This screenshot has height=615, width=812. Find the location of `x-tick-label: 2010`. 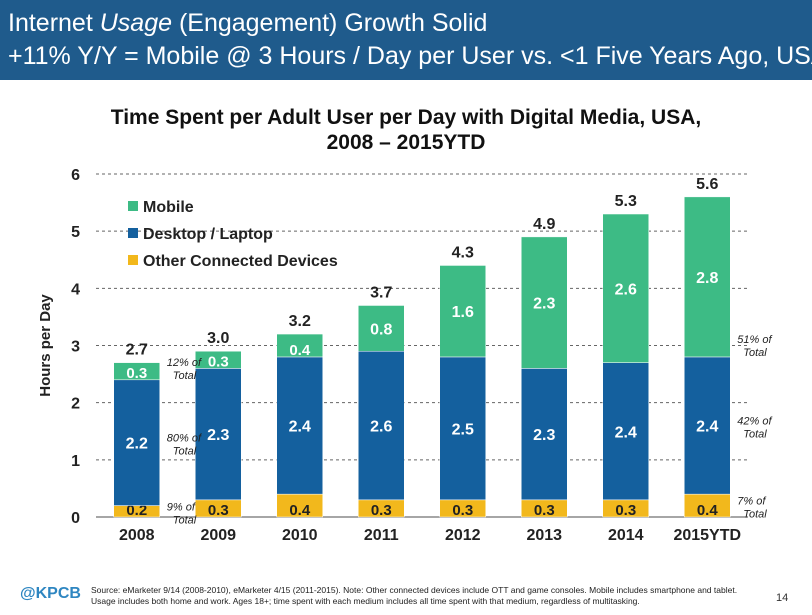

x-tick-label: 2010 is located at coordinates (300, 535).